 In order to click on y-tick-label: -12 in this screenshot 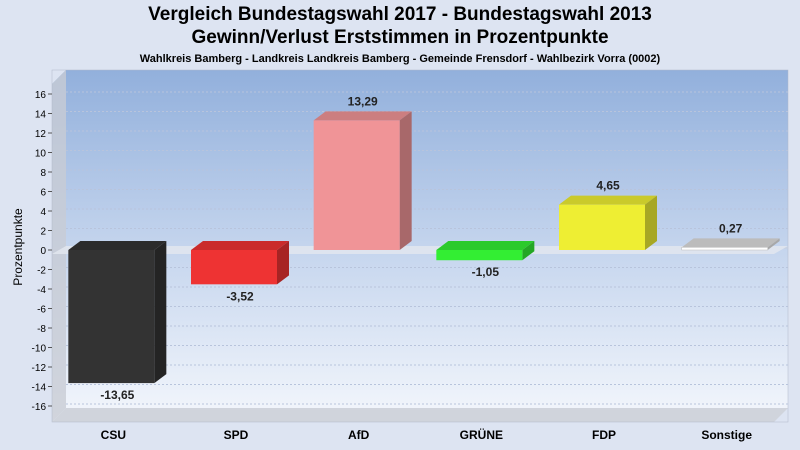, I will do `click(39, 368)`.